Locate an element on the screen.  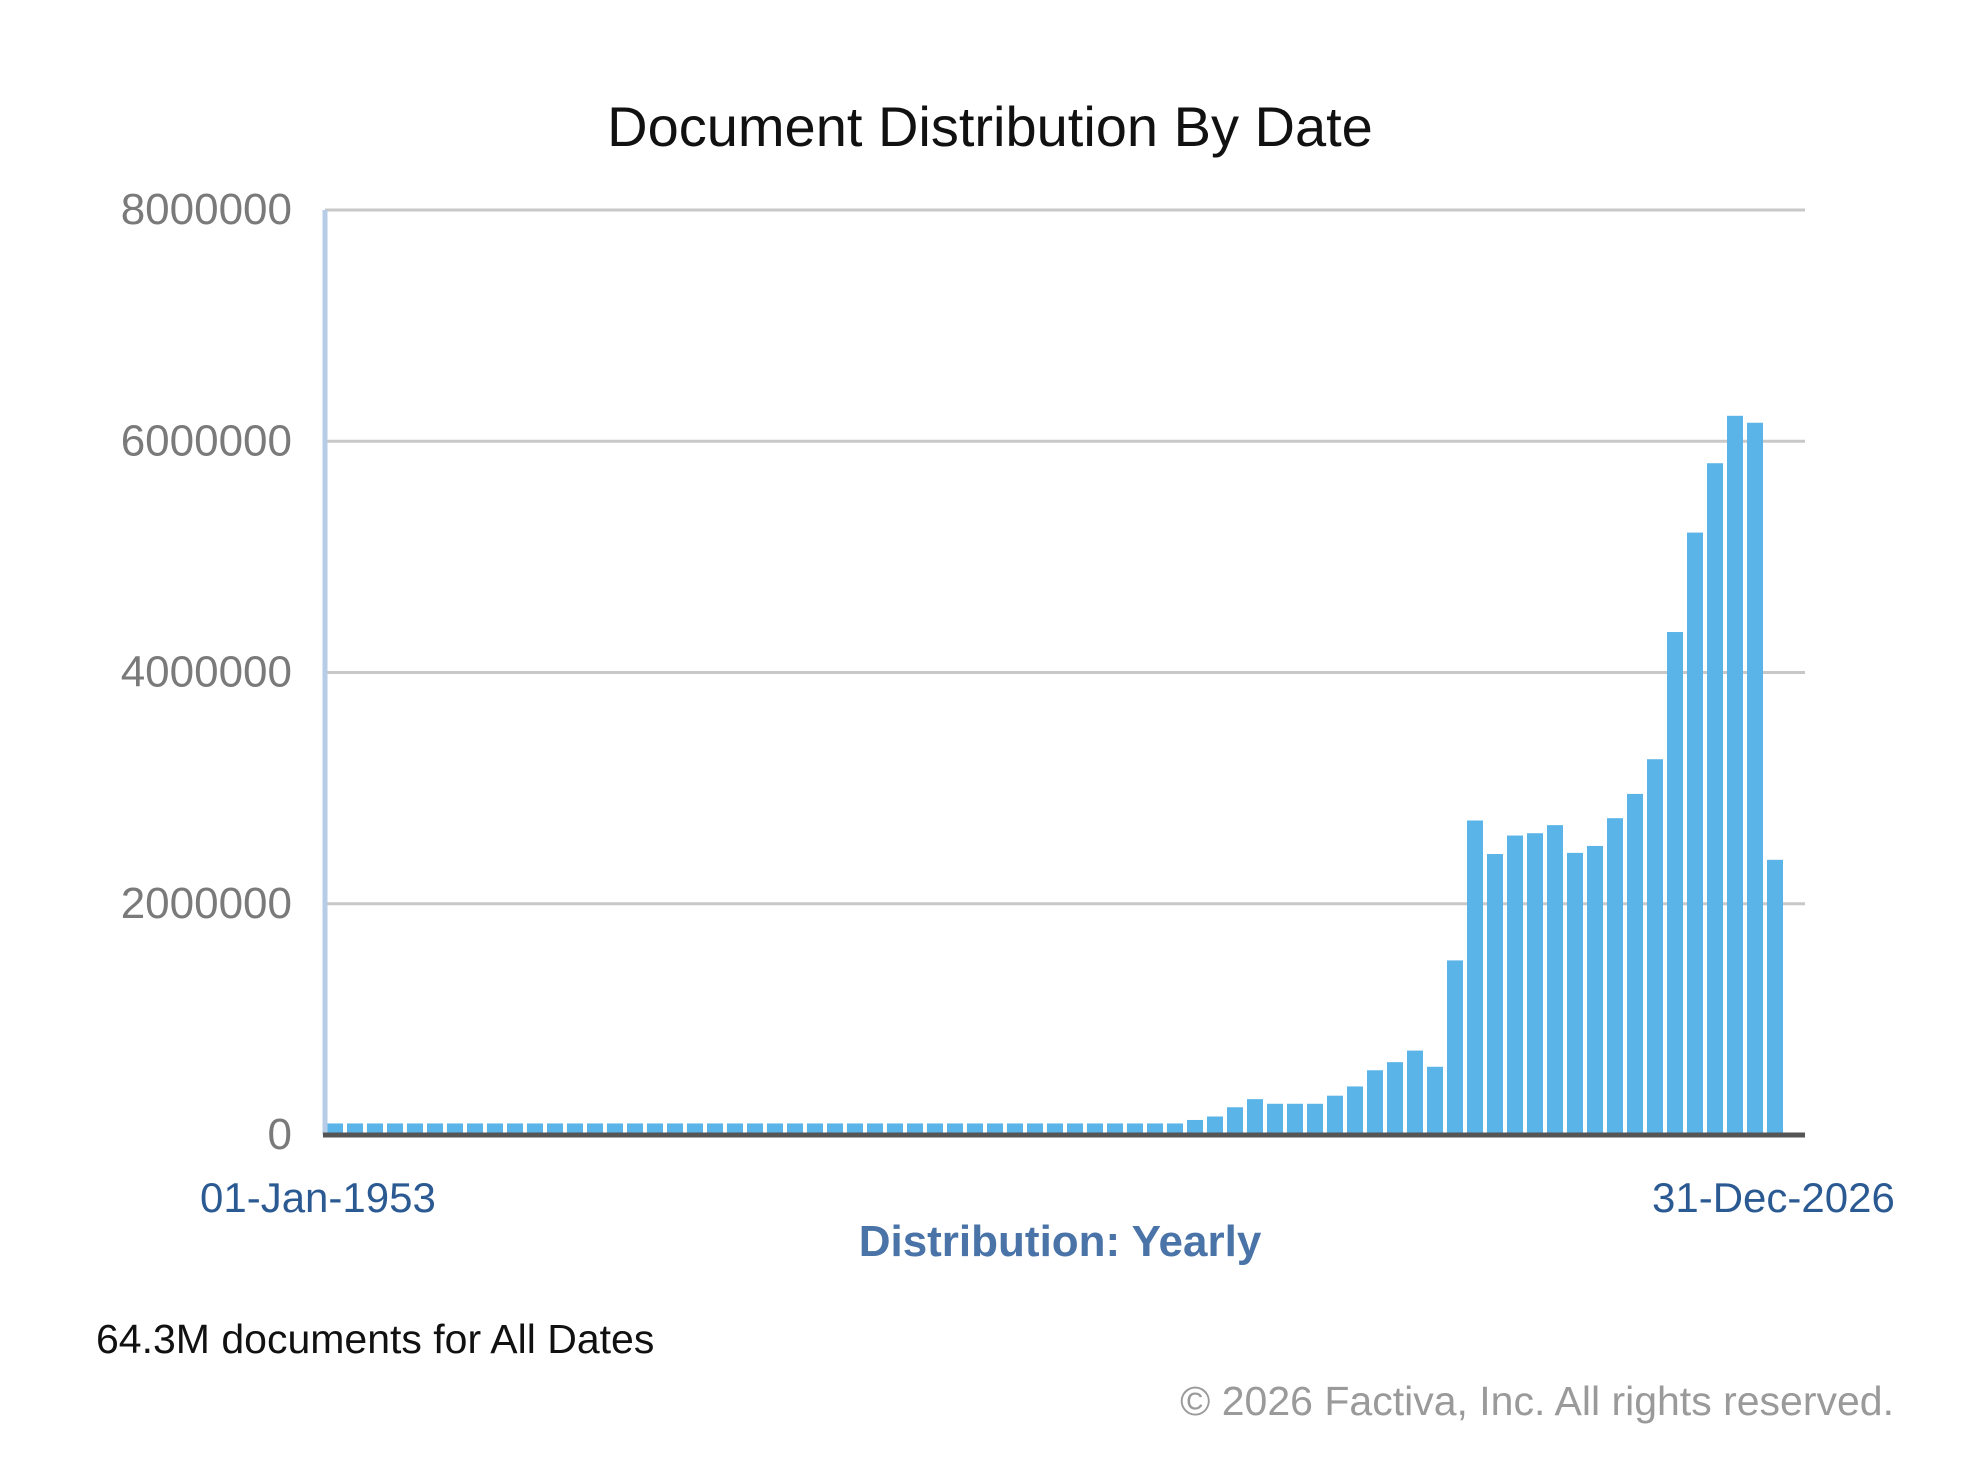
bar-1996 is located at coordinates (1195, 1127).